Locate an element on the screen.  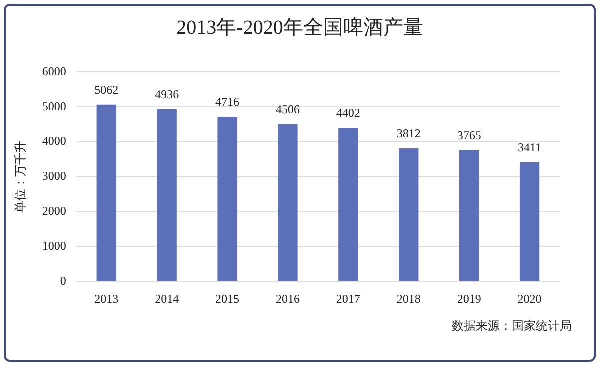
y-tick-label: 2000 is located at coordinates (54, 211).